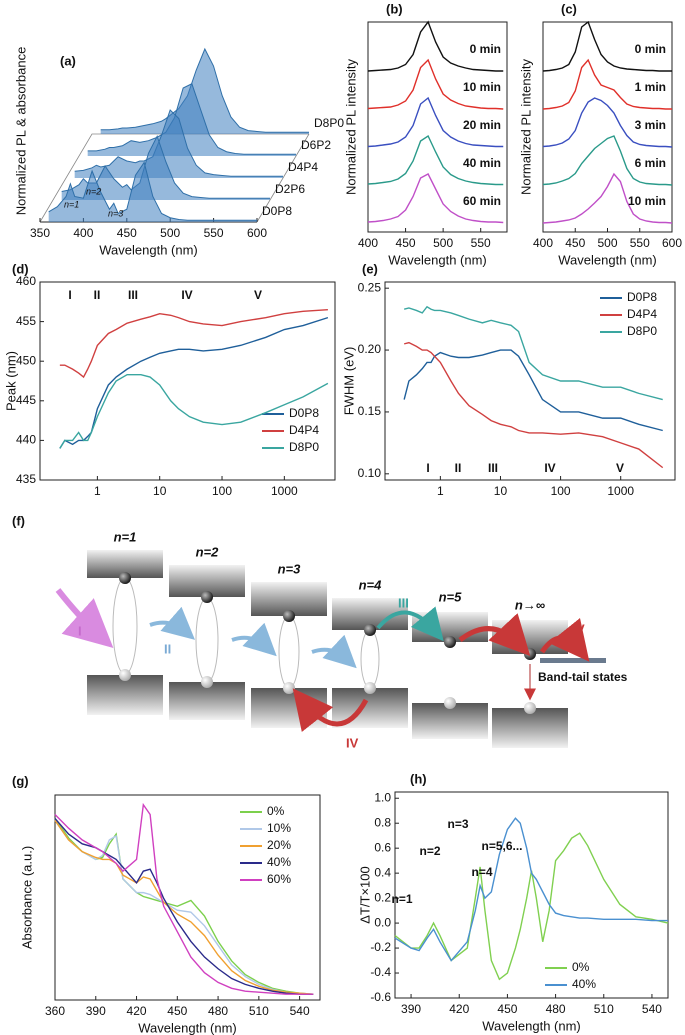  What do you see at coordinates (348, 381) in the screenshot?
I see `y-axis-label: FWHM (eV)` at bounding box center [348, 381].